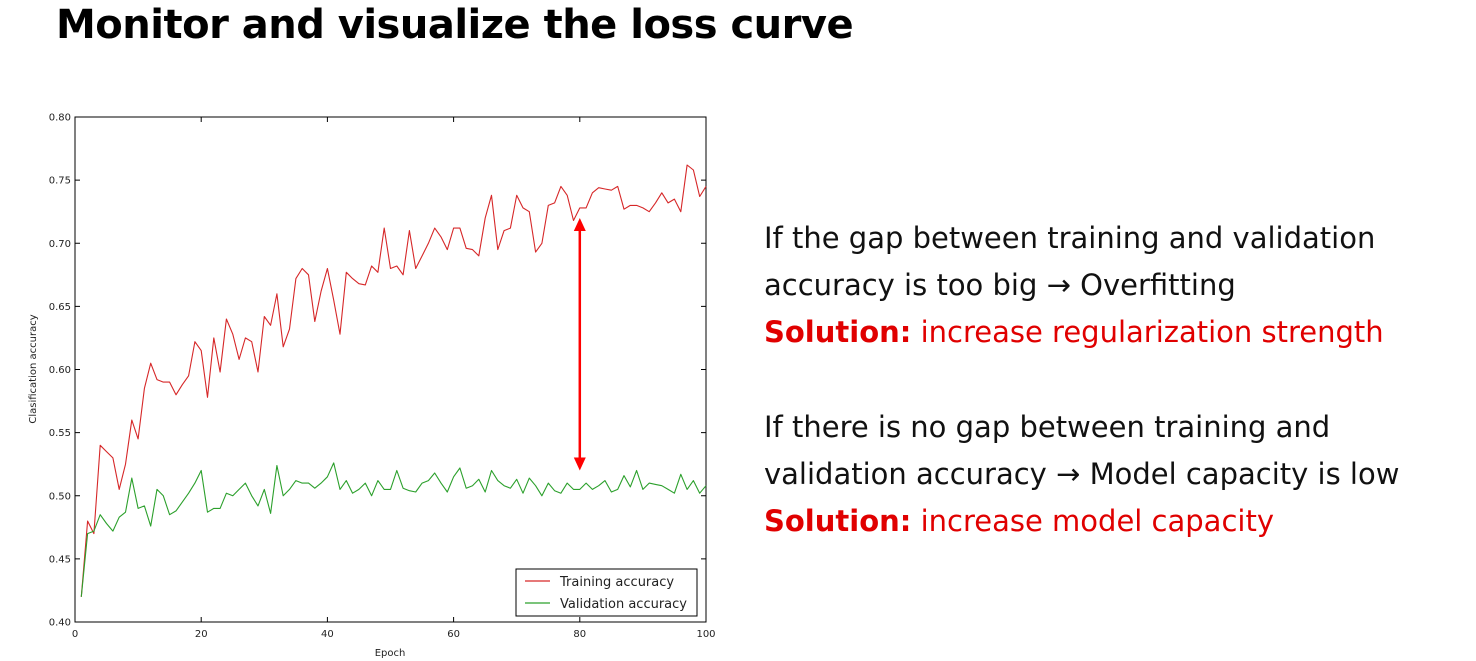 Image resolution: width=1476 pixels, height=661 pixels. I want to click on gap-arrow-head-bottom, so click(579, 464).